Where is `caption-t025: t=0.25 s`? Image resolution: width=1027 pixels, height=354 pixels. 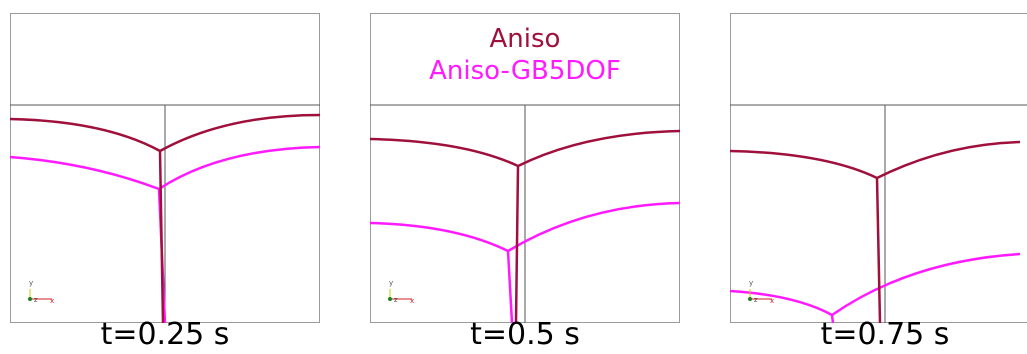
caption-t025: t=0.25 s is located at coordinates (165, 334).